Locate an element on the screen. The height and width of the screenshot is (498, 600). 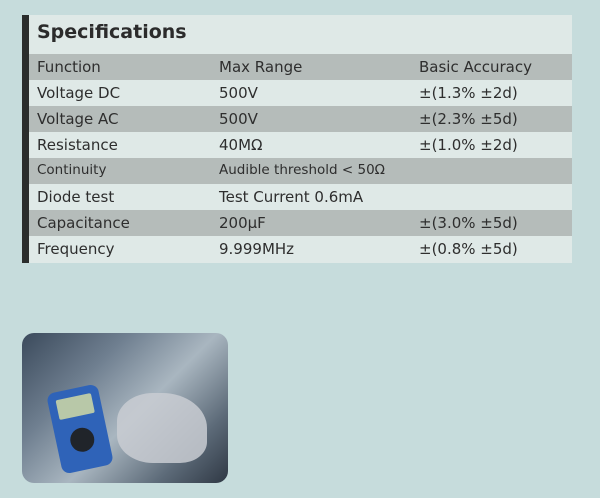
cell-function: Capacitance is located at coordinates (83, 223).